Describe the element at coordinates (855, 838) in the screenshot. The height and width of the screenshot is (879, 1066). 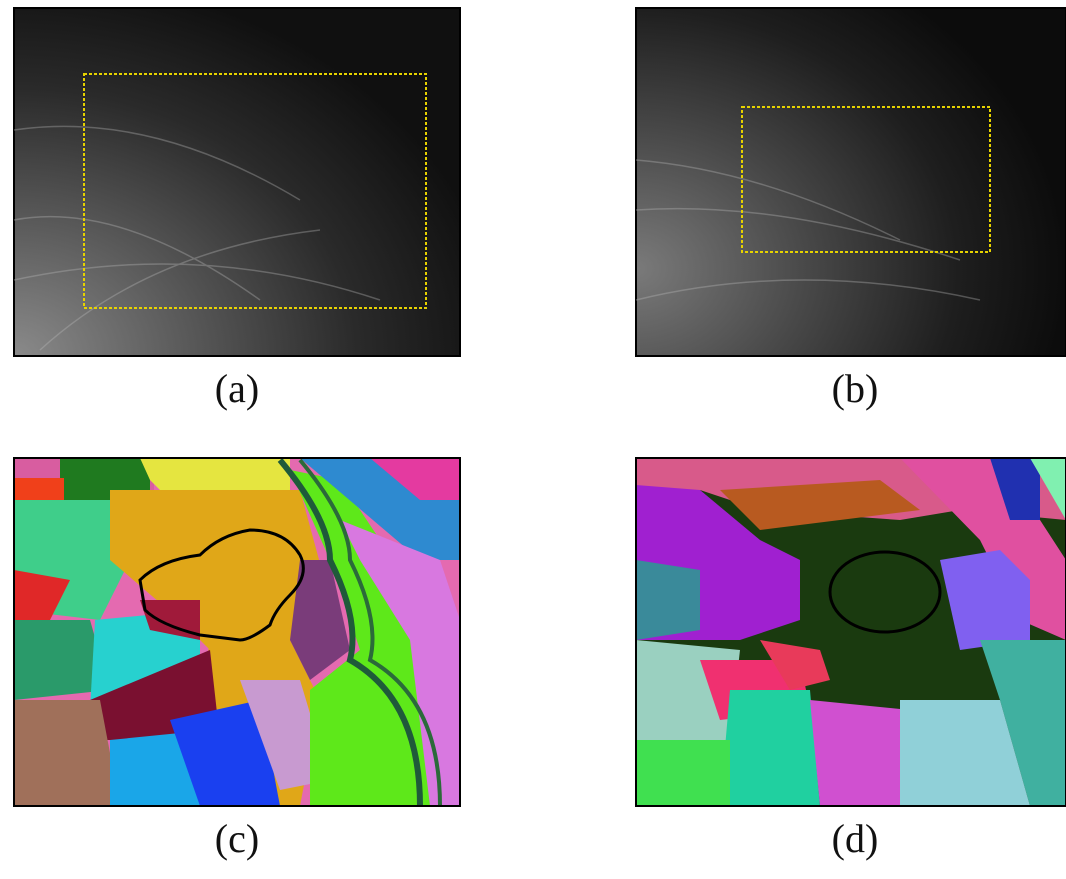
I see `panel-label: (d)` at that location.